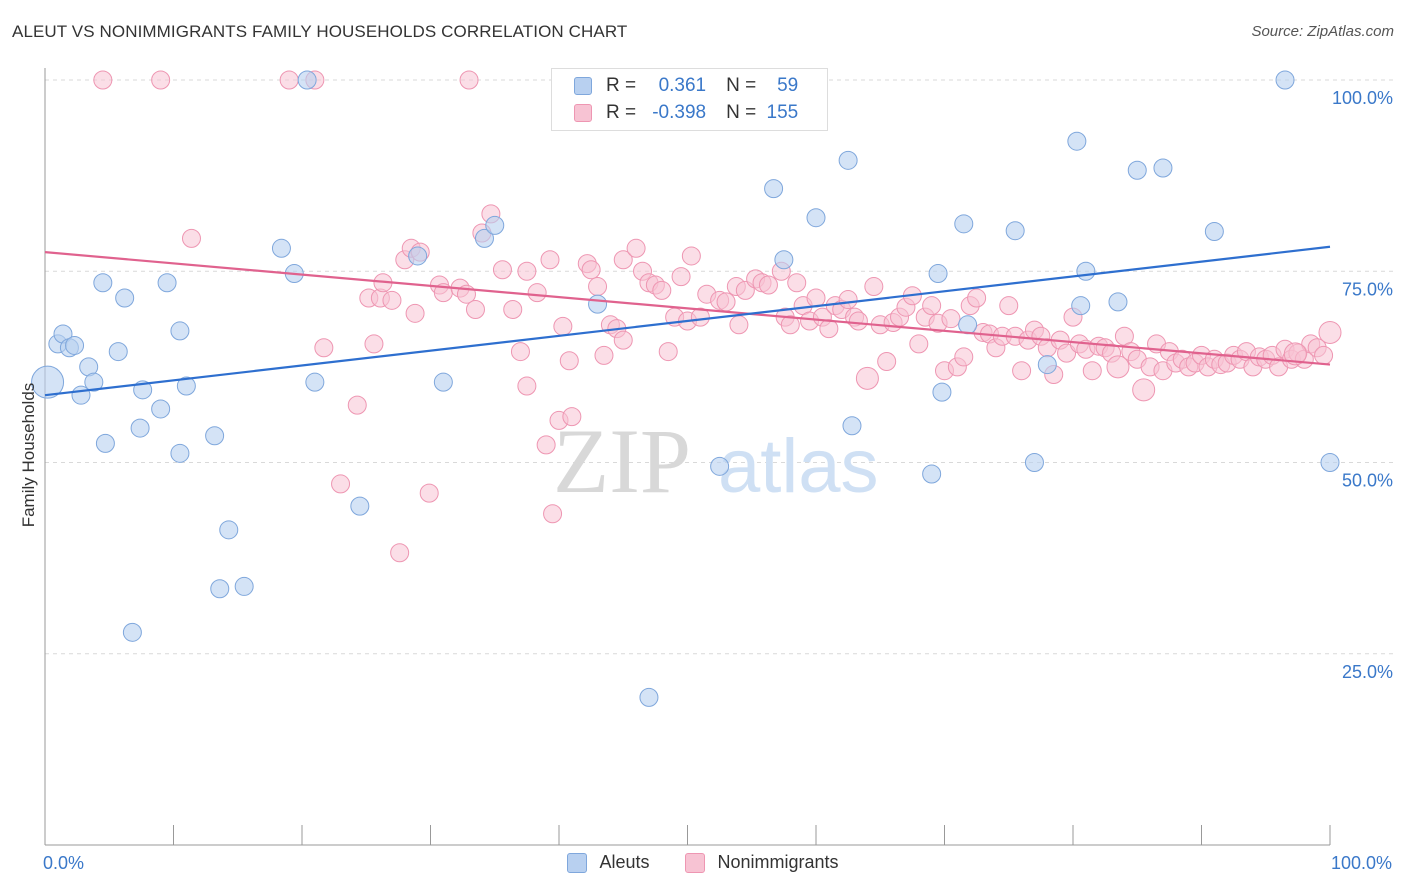 This screenshot has height=892, width=1406. Describe the element at coordinates (1367, 672) in the screenshot. I see `y-tick-label: 25.0%` at that location.